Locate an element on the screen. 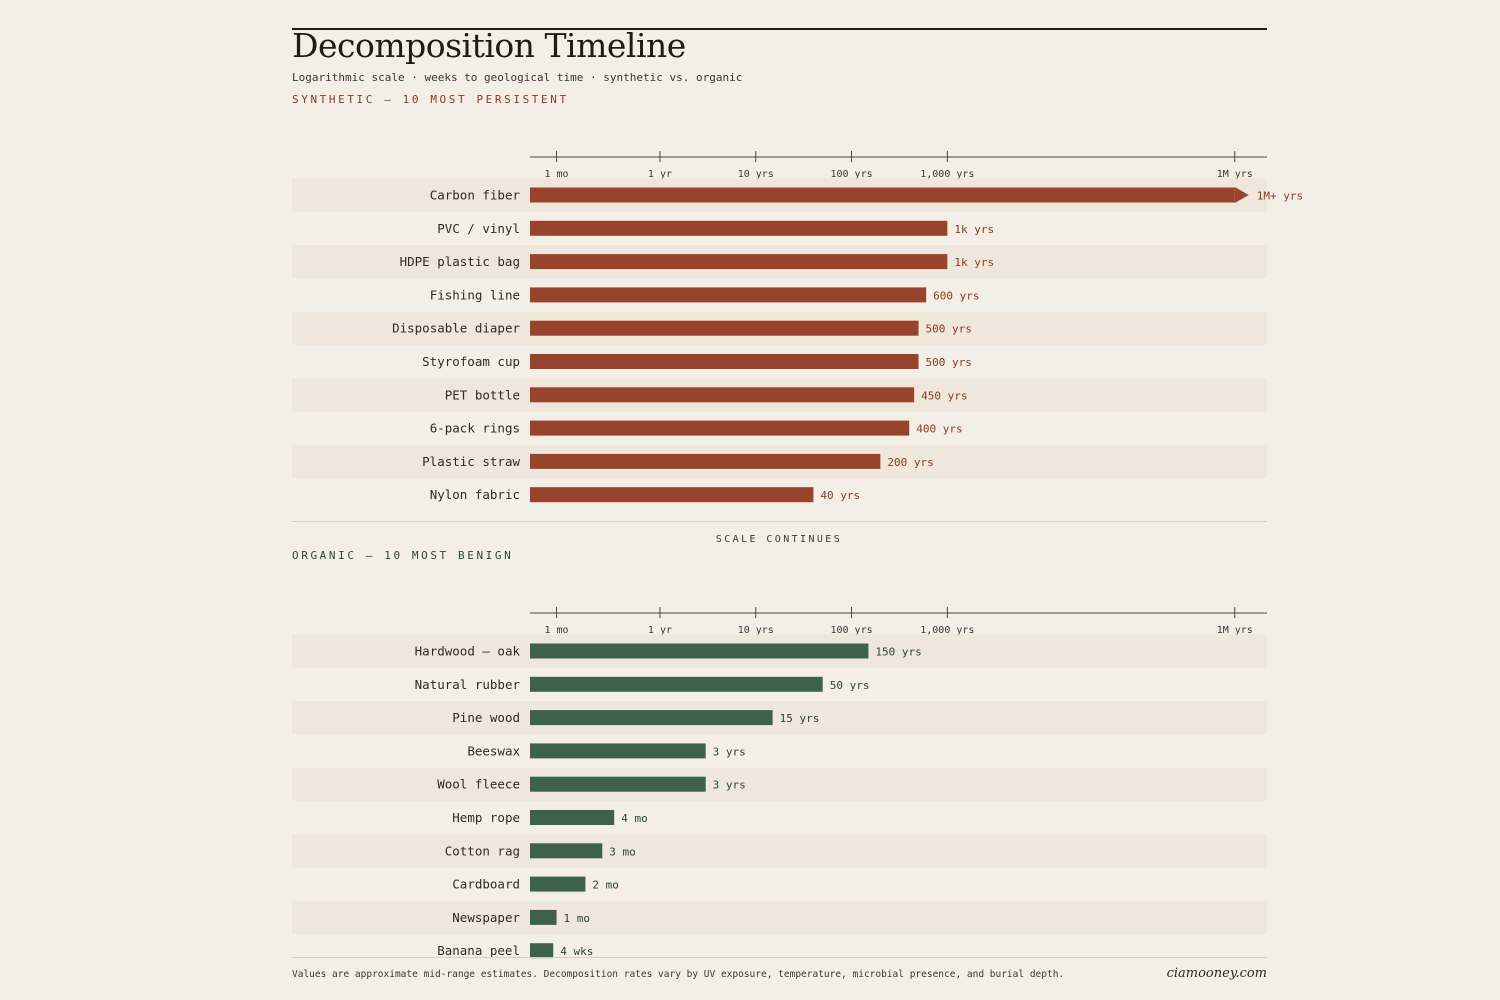  category-label: Styrofoam cup is located at coordinates (471, 361).